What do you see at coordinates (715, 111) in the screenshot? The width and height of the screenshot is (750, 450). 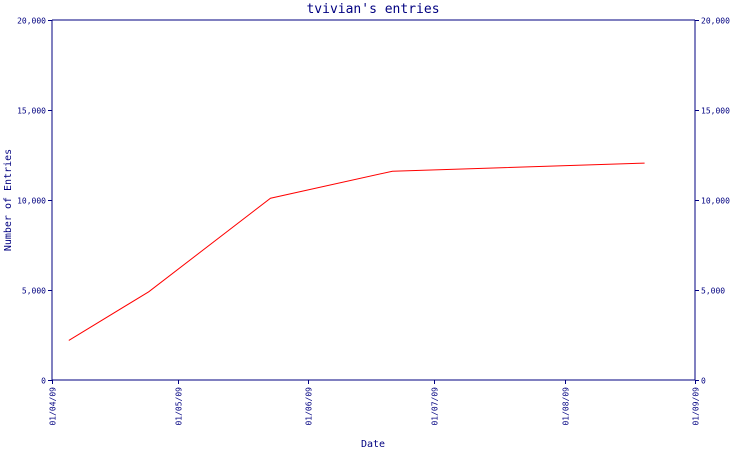 I see `y-right-tick-label: 15,000` at bounding box center [715, 111].